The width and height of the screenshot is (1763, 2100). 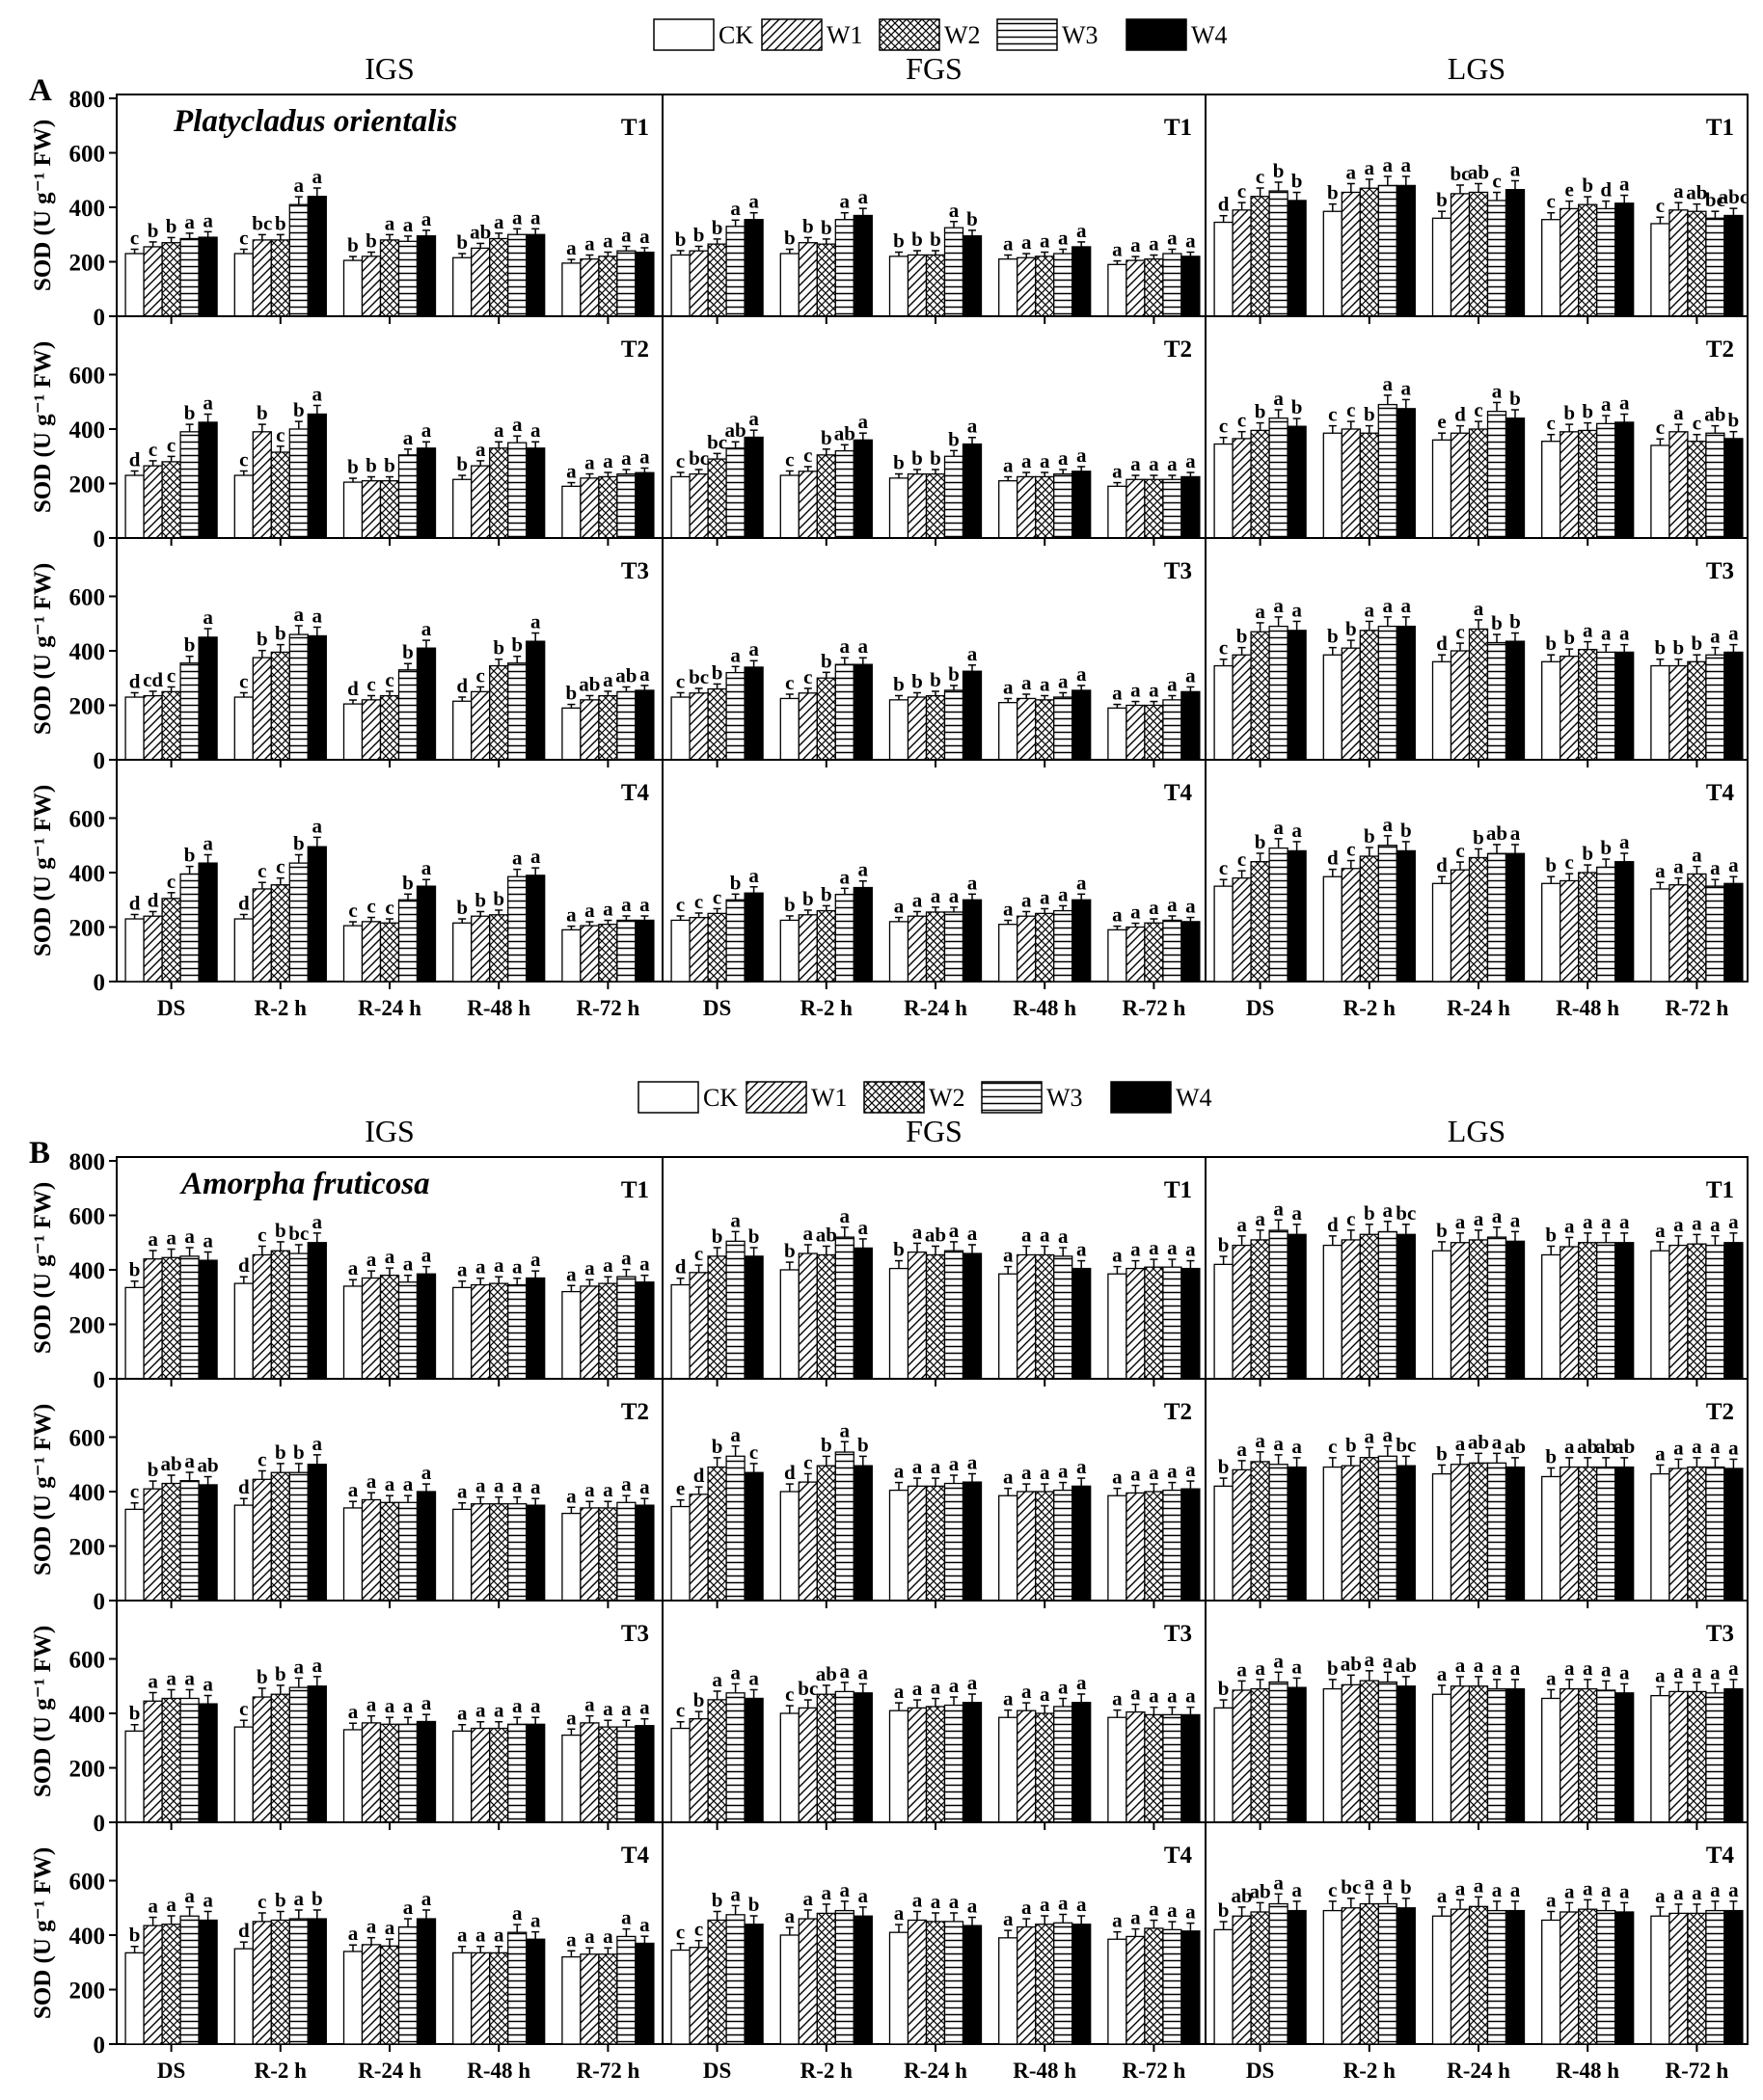 What do you see at coordinates (1012, 1097) in the screenshot?
I see `legend-swatch-w3` at bounding box center [1012, 1097].